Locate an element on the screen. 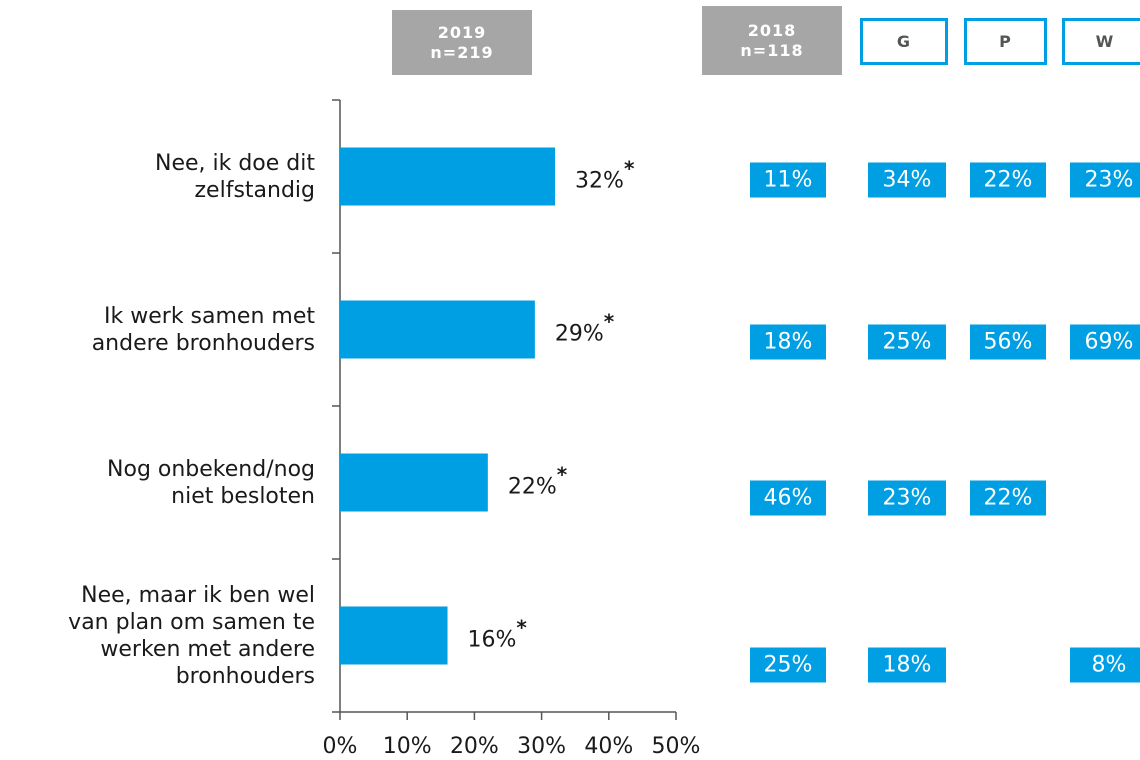 This screenshot has width=1140, height=760. category-label: Ik werk samen met andere bronhouders is located at coordinates (203, 329).